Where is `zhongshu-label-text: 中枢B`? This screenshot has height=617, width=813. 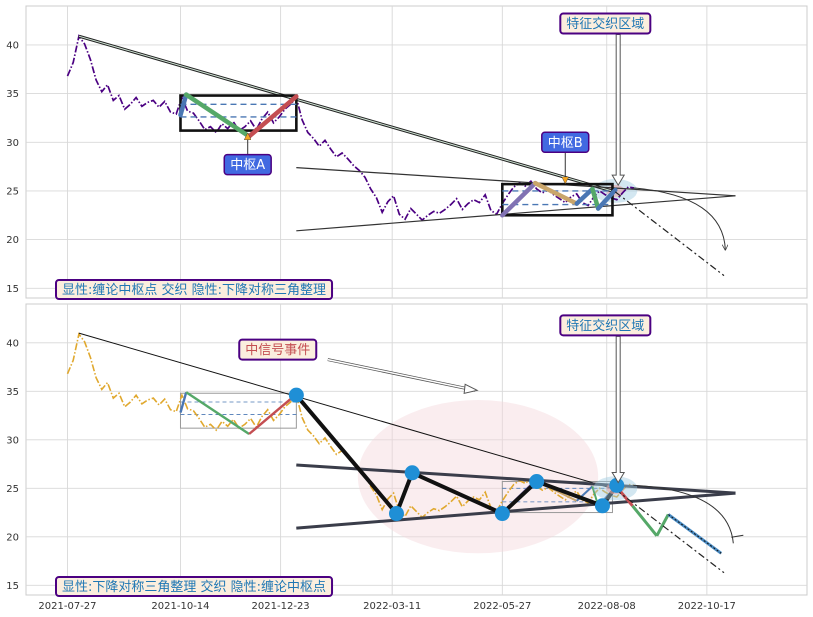
zhongshu-label-text: 中枢B is located at coordinates (565, 143).